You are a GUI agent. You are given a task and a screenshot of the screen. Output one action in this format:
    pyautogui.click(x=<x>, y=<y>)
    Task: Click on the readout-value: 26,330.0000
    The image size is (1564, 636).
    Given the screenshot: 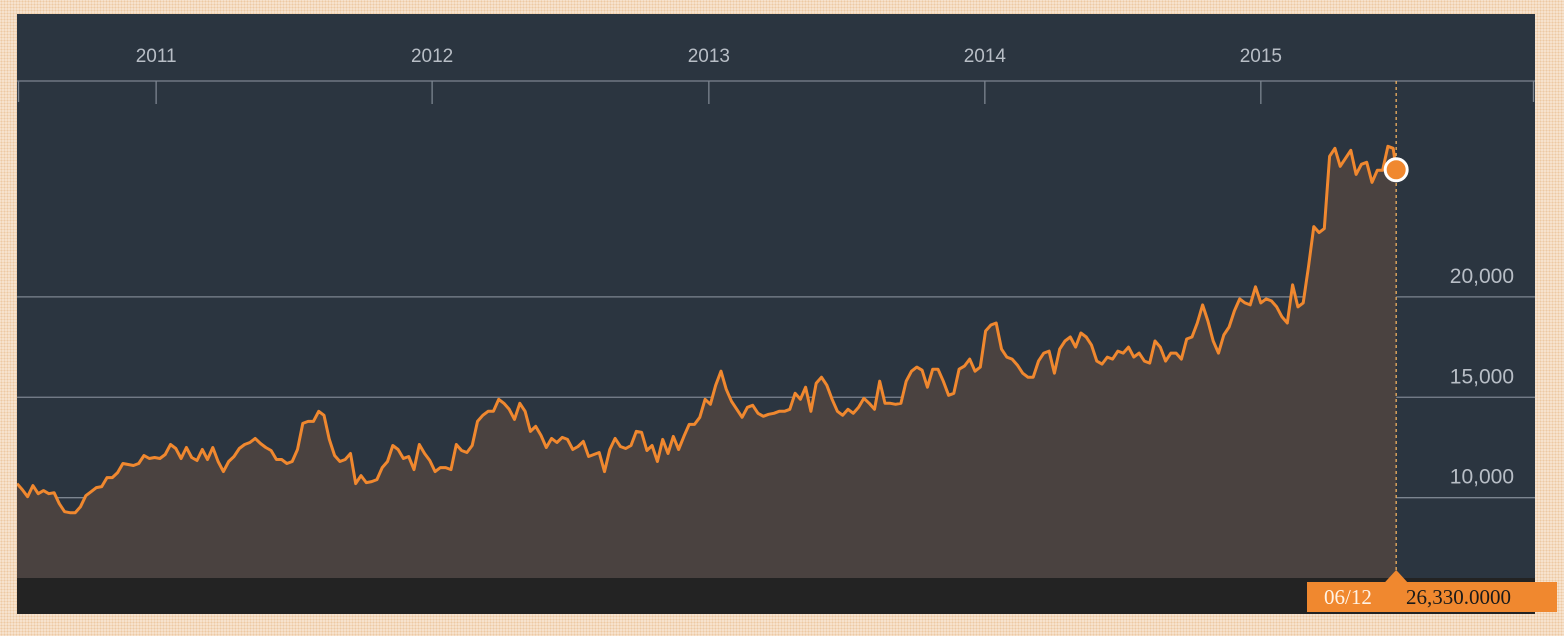 What is the action you would take?
    pyautogui.click(x=1458, y=596)
    